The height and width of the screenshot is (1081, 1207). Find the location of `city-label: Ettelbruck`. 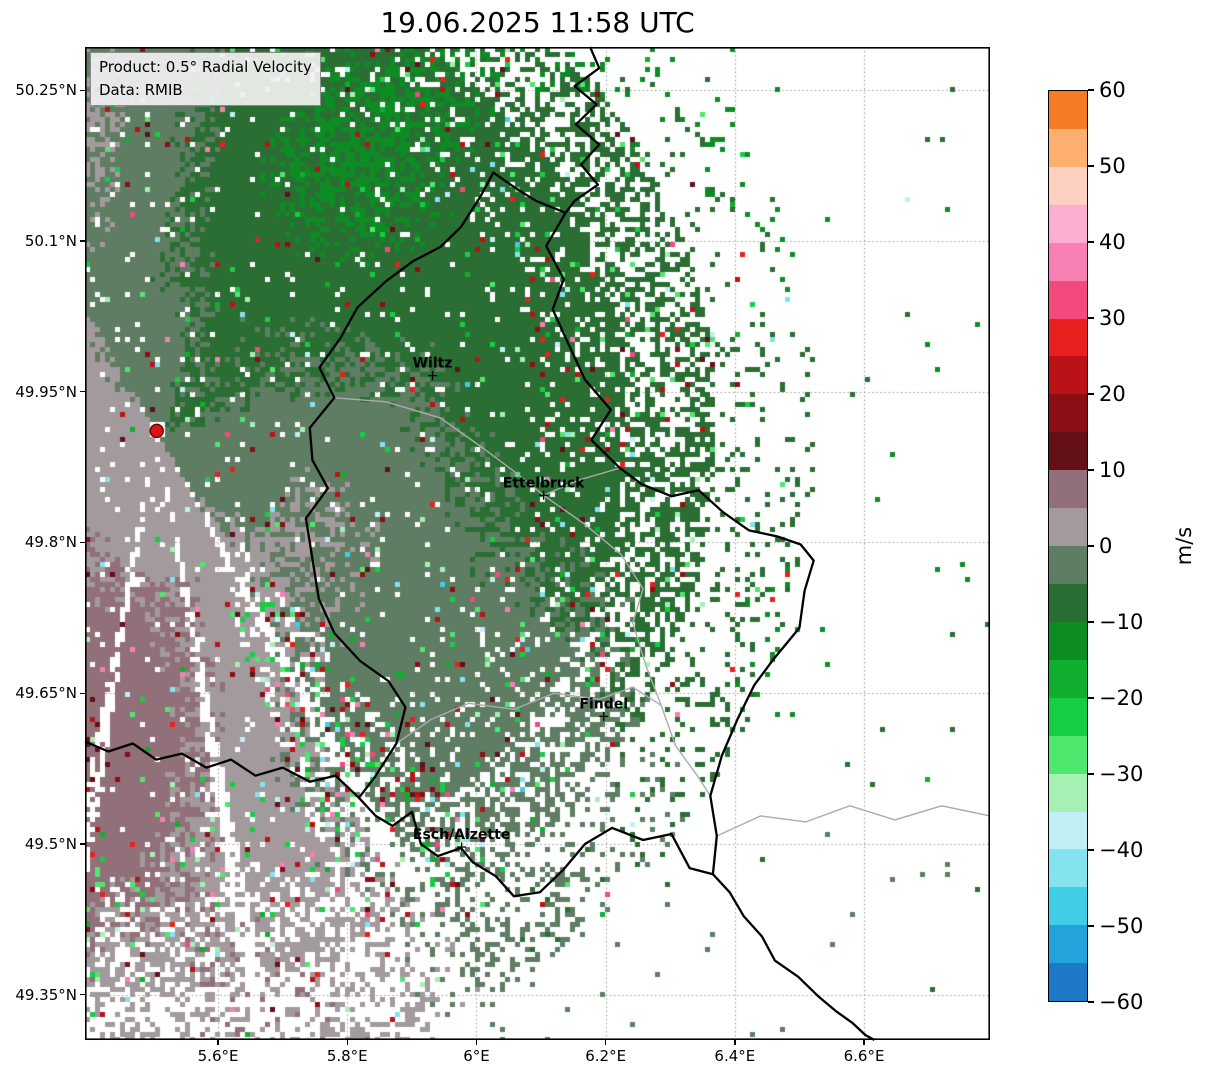

city-label: Ettelbruck is located at coordinates (544, 483).